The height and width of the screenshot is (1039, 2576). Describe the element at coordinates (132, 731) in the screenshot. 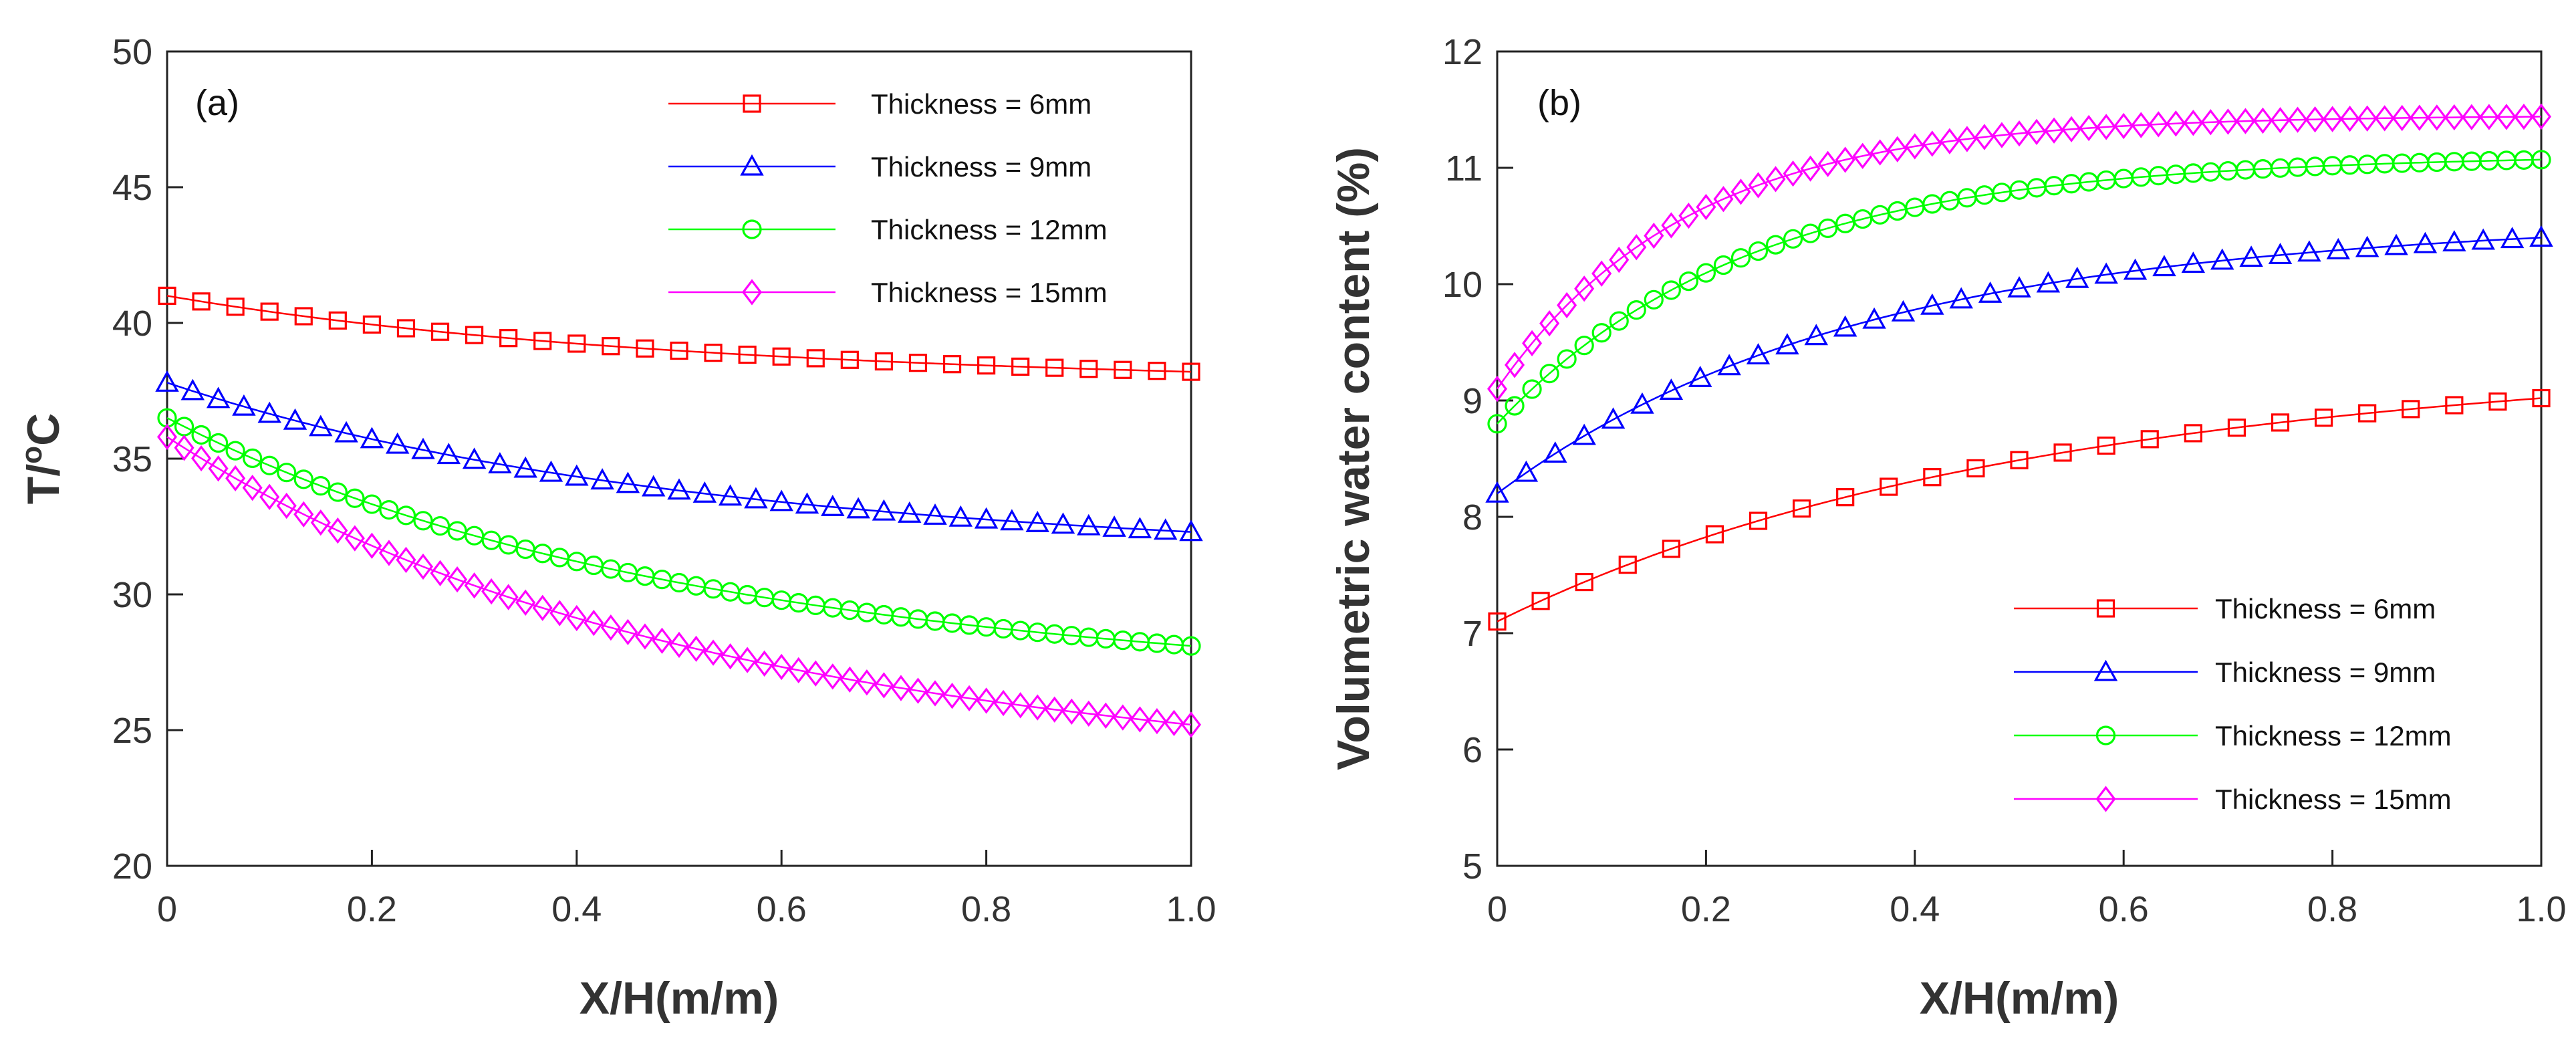

I see `y-tick-label: 25` at that location.